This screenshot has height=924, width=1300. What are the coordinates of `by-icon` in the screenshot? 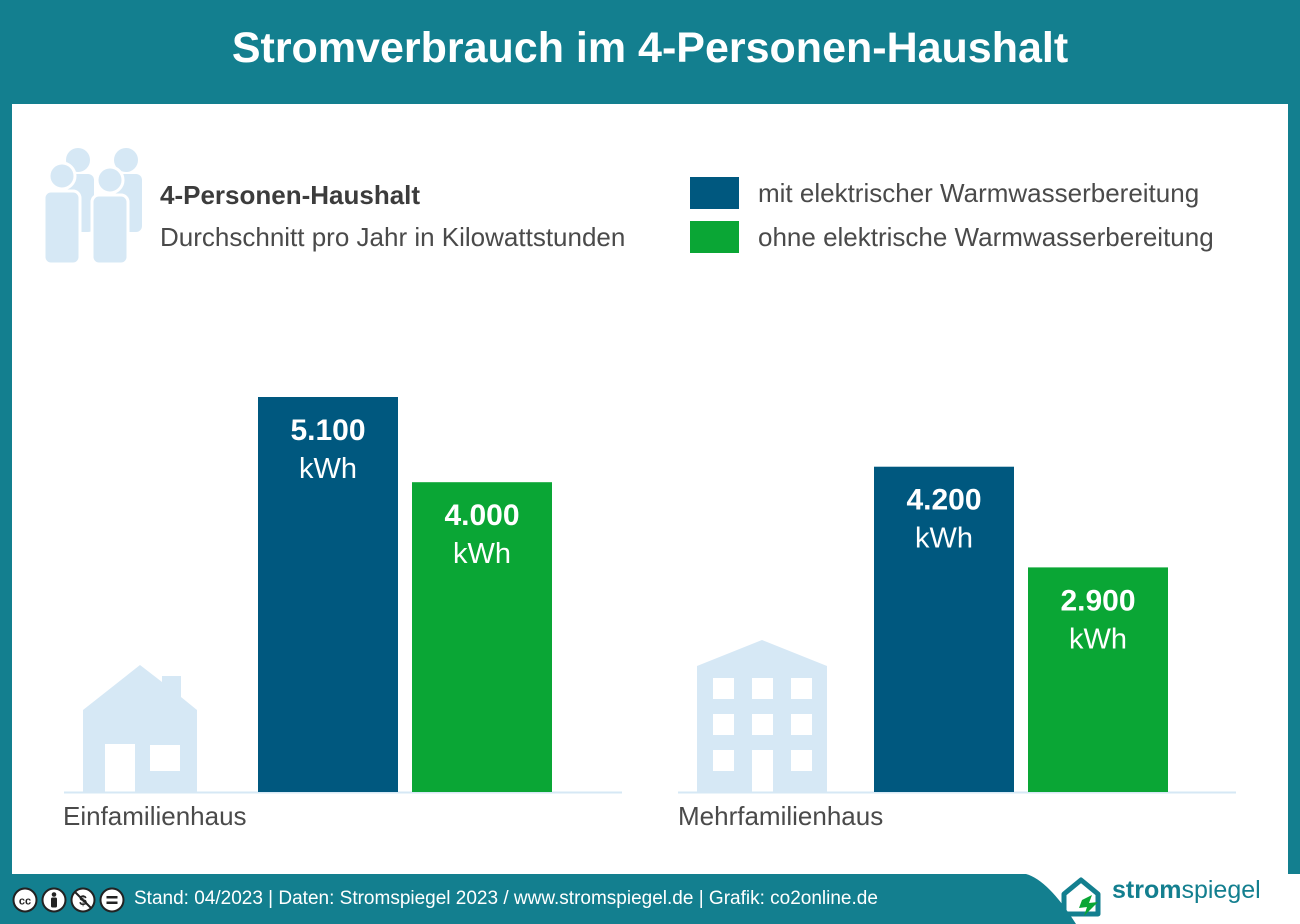 It's located at (54, 900).